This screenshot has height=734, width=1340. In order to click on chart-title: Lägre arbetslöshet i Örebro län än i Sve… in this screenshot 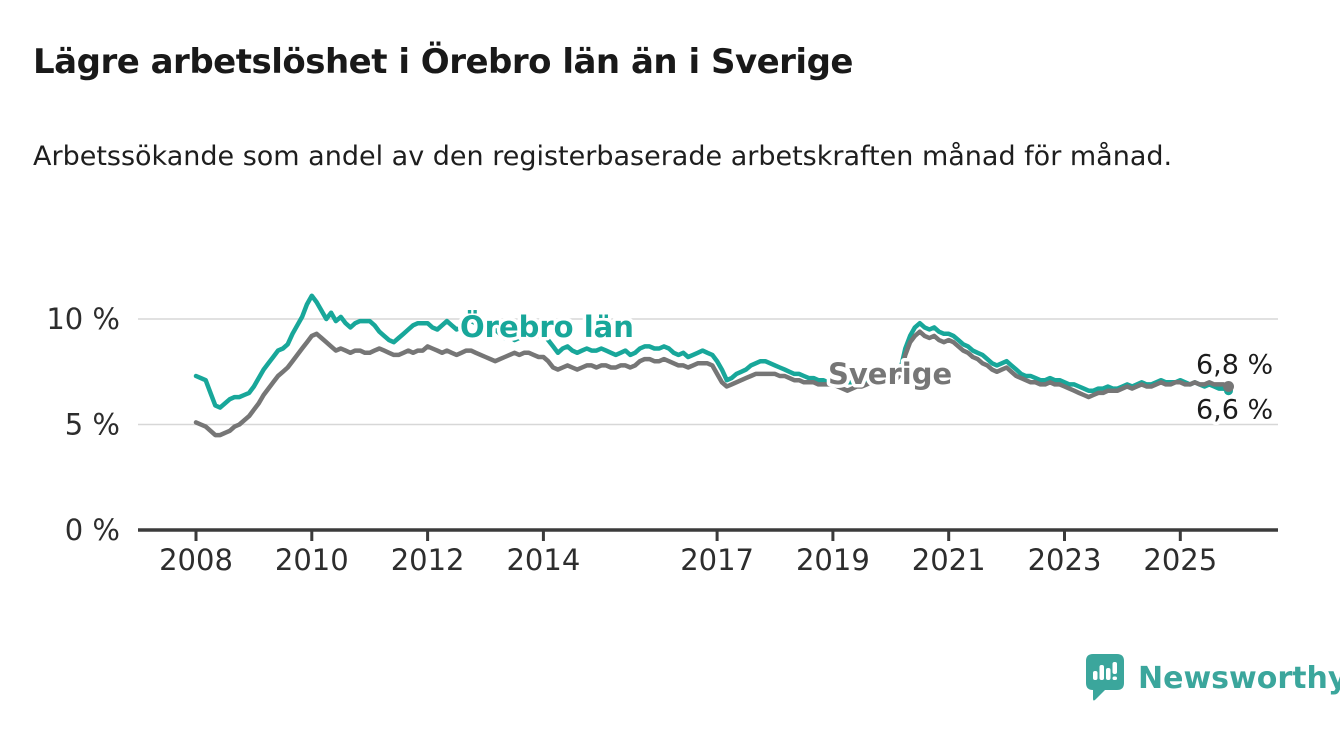, I will do `click(443, 62)`.